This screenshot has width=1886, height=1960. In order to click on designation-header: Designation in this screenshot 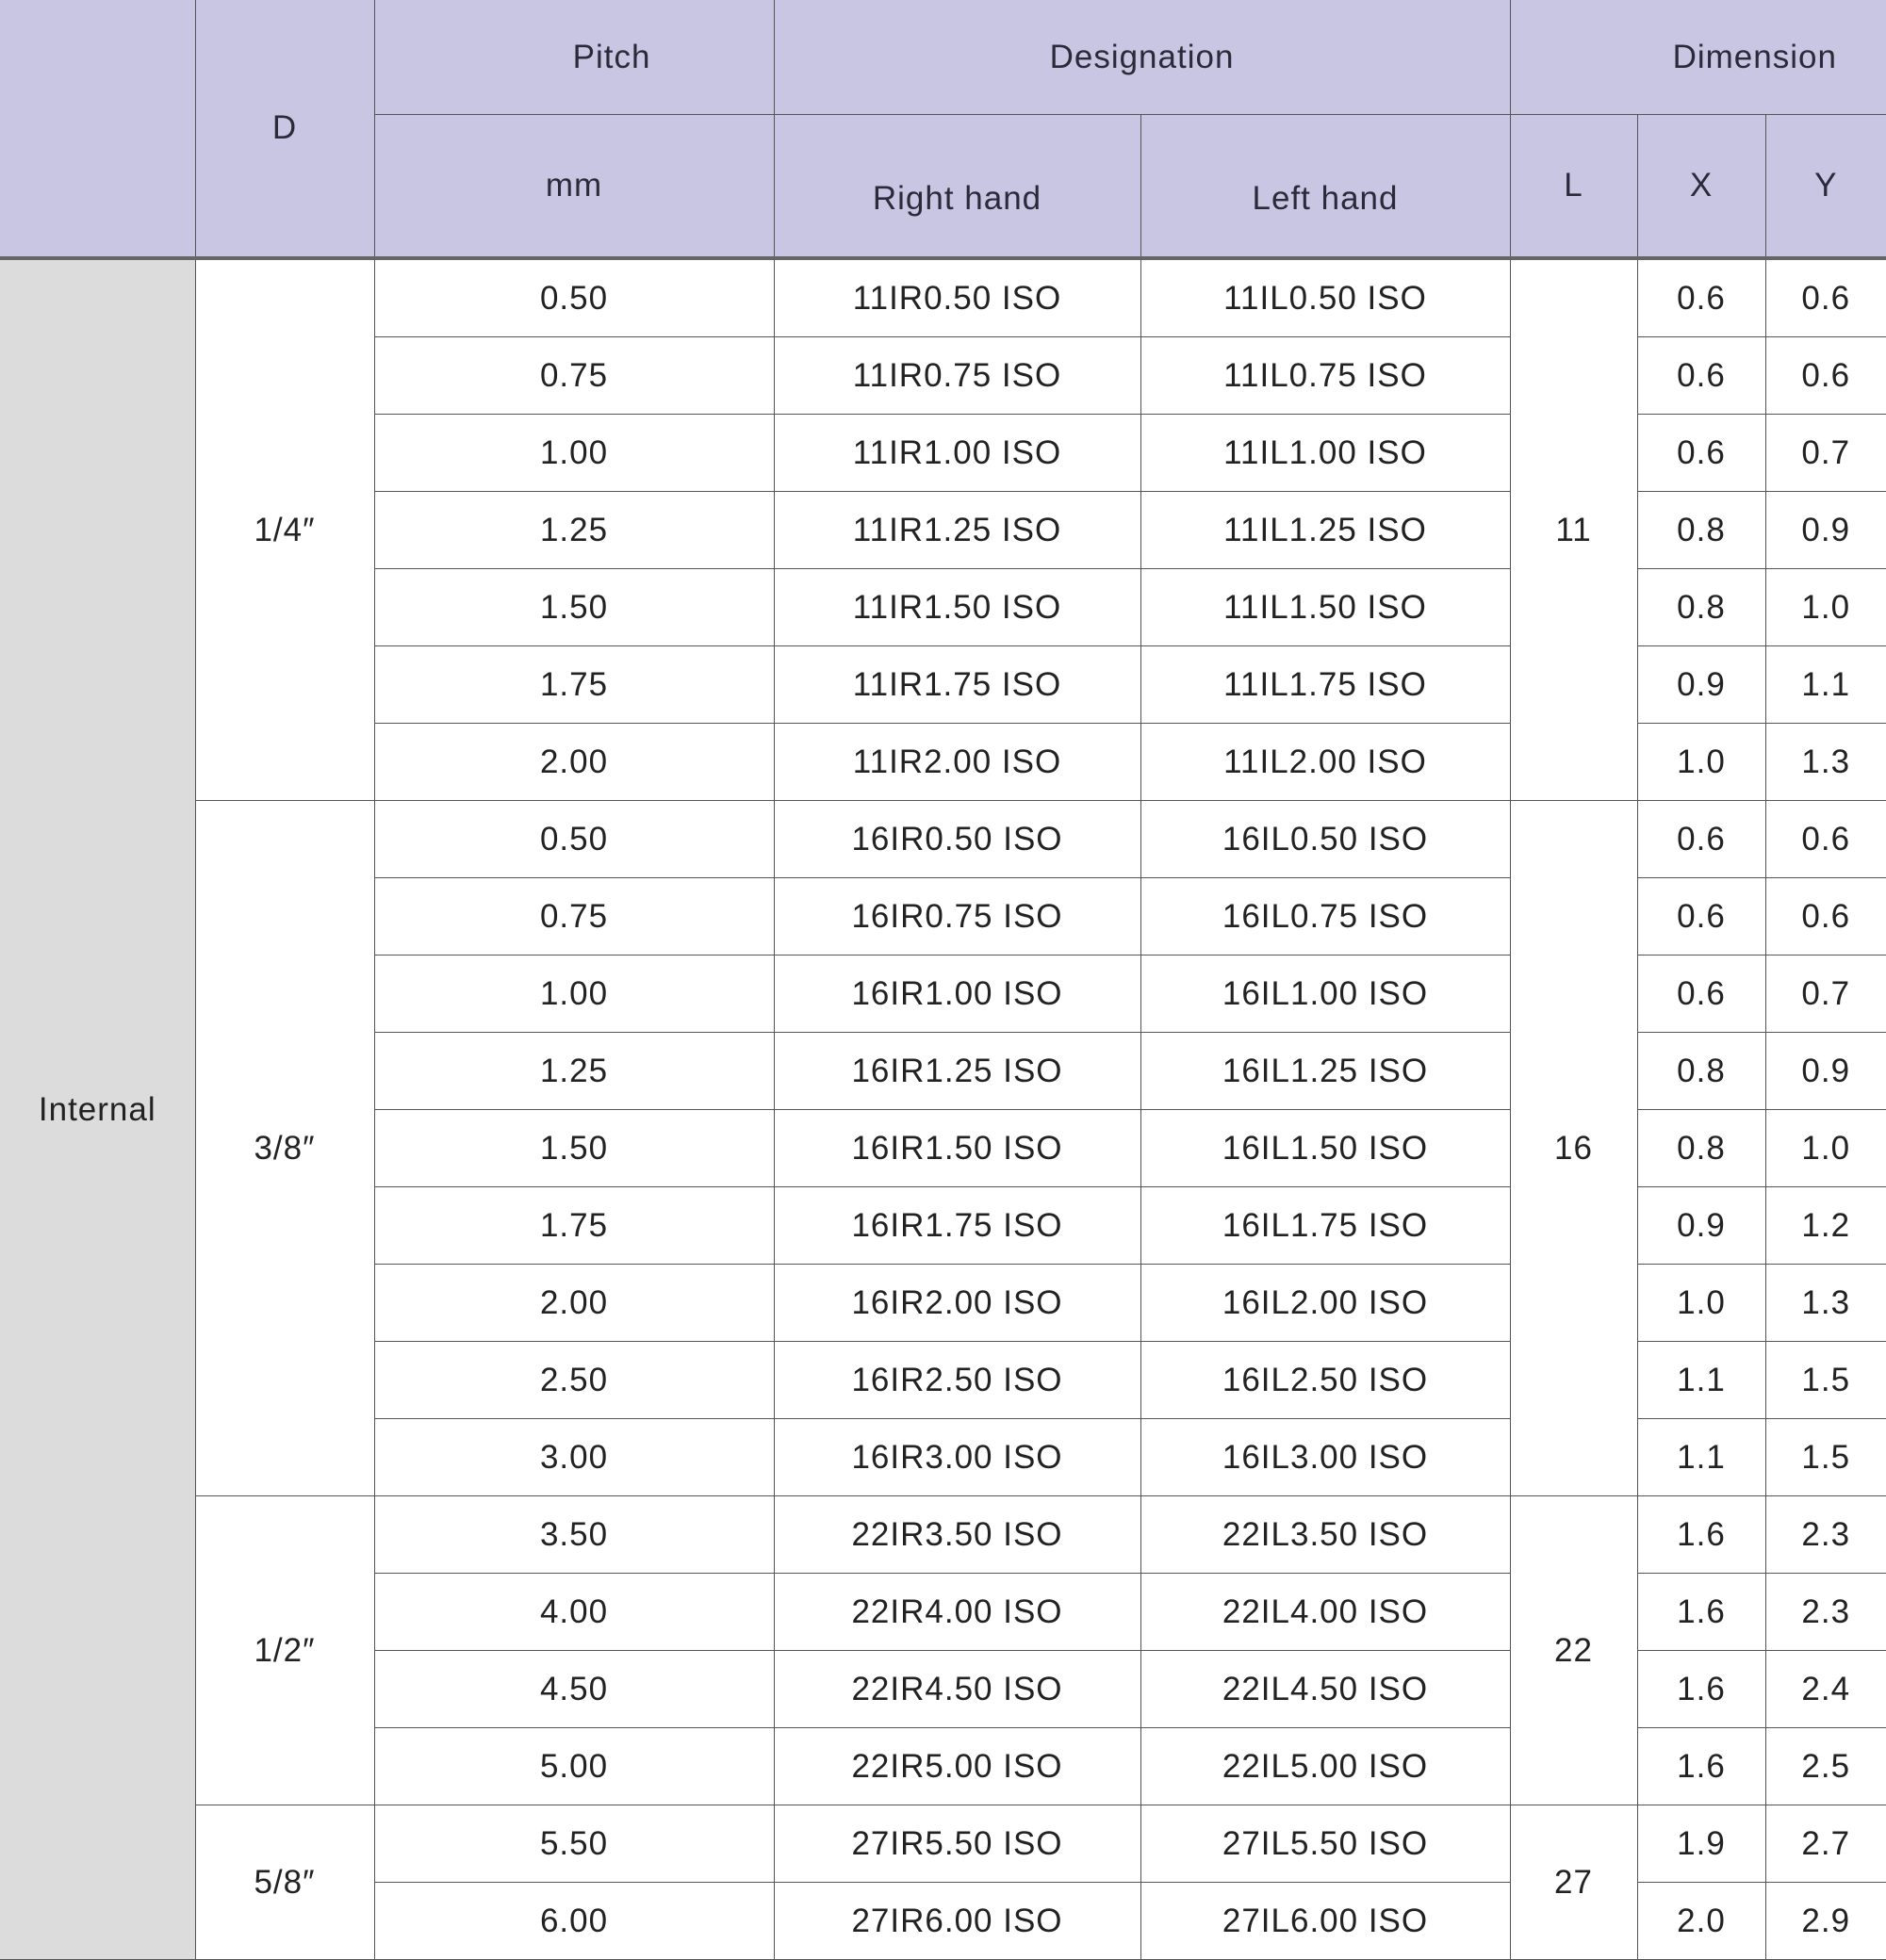, I will do `click(1142, 57)`.